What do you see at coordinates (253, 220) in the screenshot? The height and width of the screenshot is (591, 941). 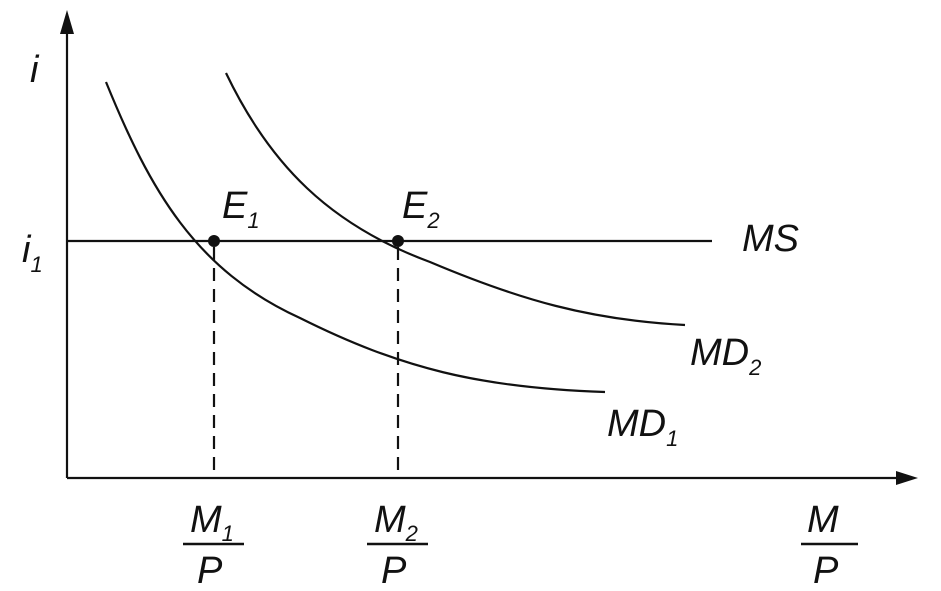 I see `e1-label-sub: 1` at bounding box center [253, 220].